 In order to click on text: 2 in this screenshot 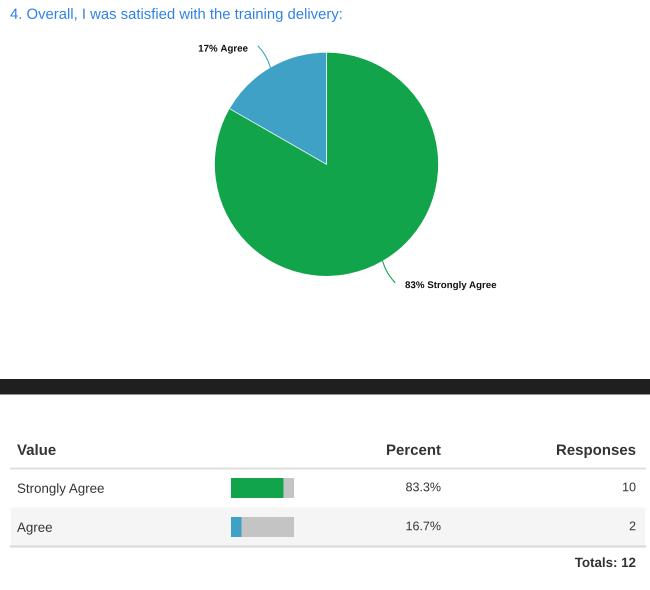, I will do `click(633, 526)`.